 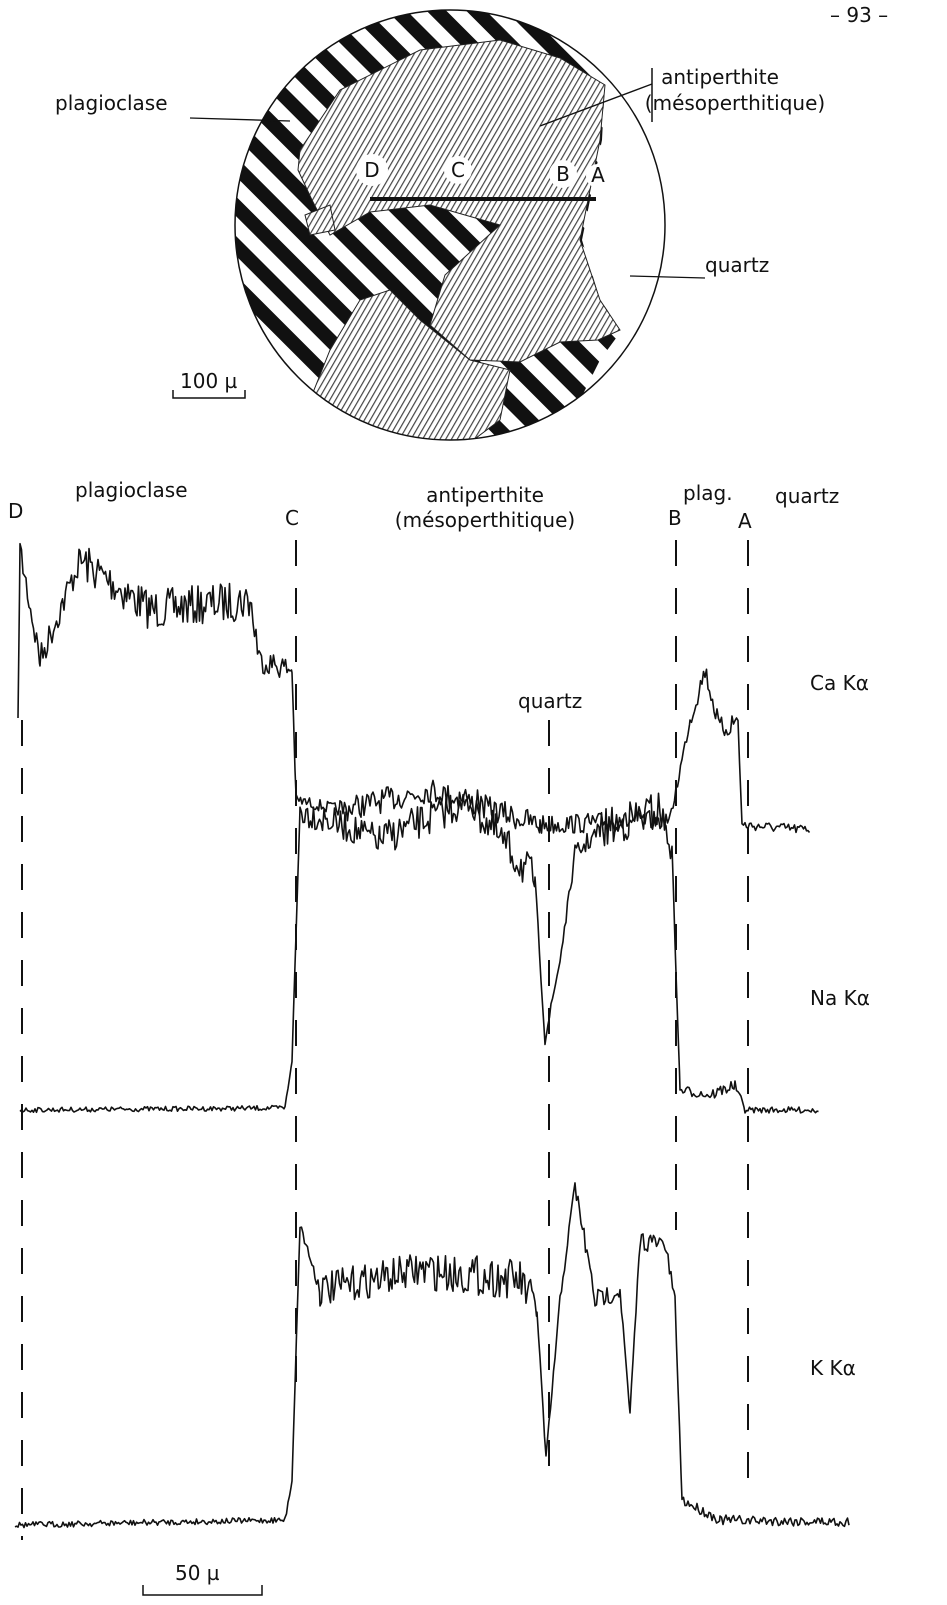 I want to click on micrograph, so click(x=450, y=225).